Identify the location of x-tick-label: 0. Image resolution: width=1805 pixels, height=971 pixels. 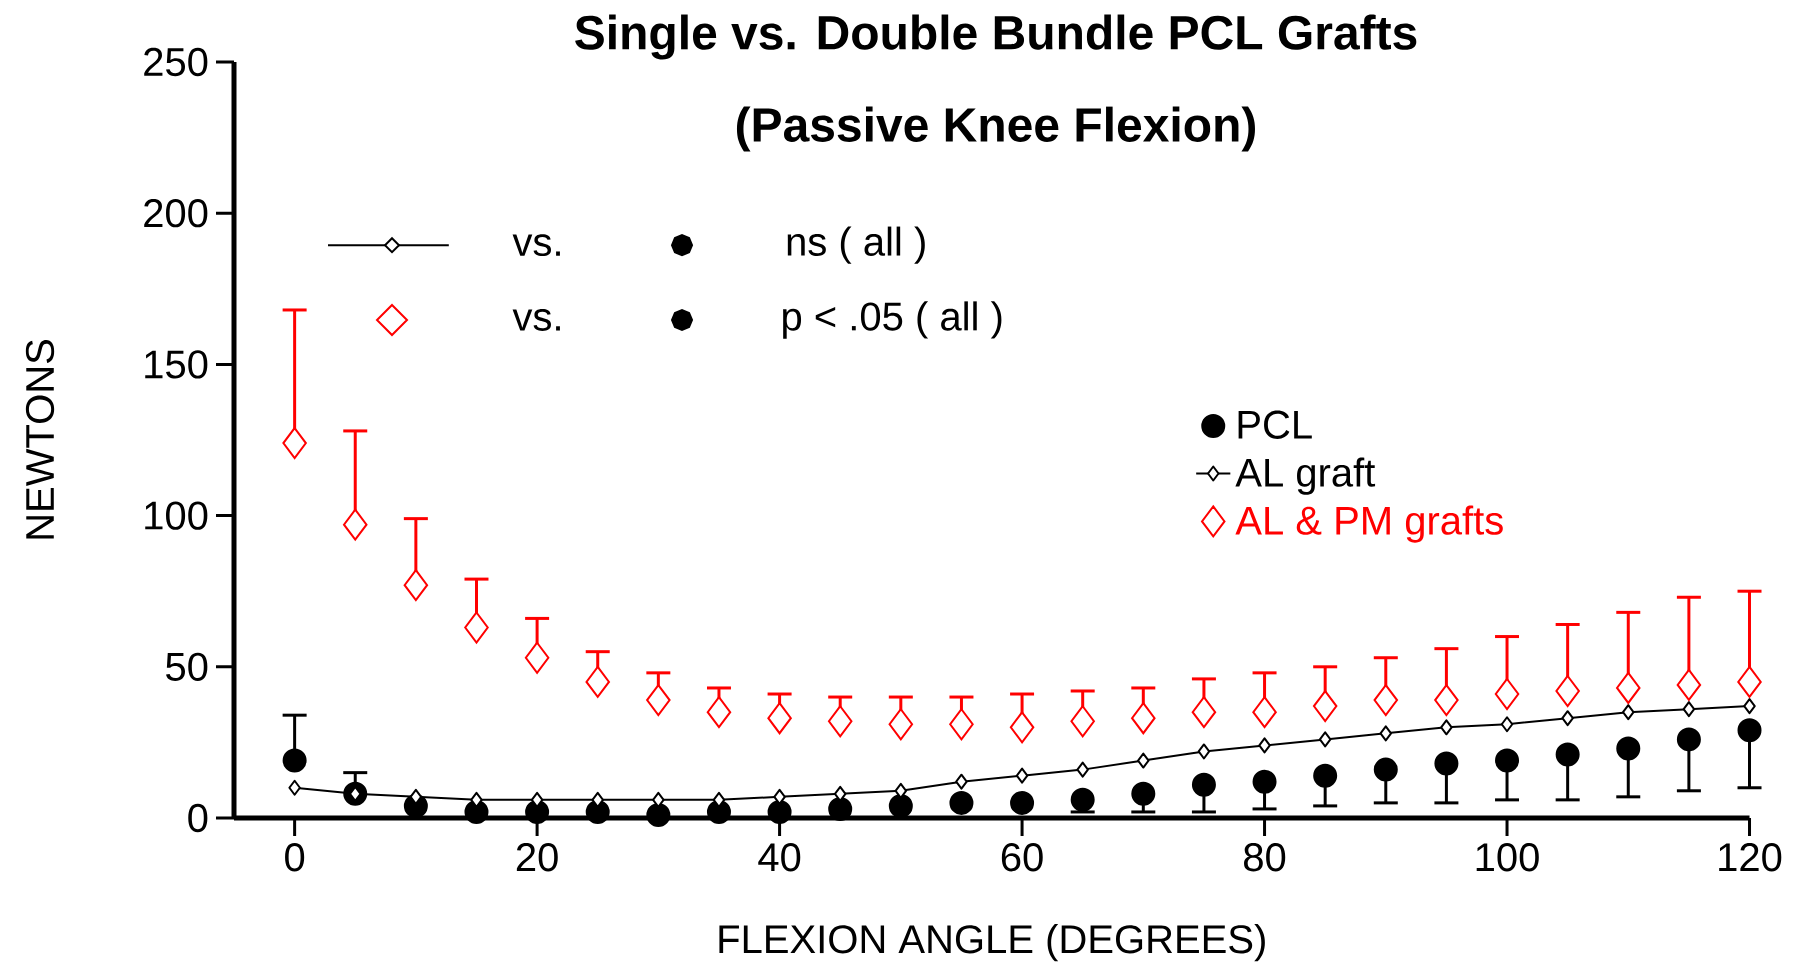
(295, 857).